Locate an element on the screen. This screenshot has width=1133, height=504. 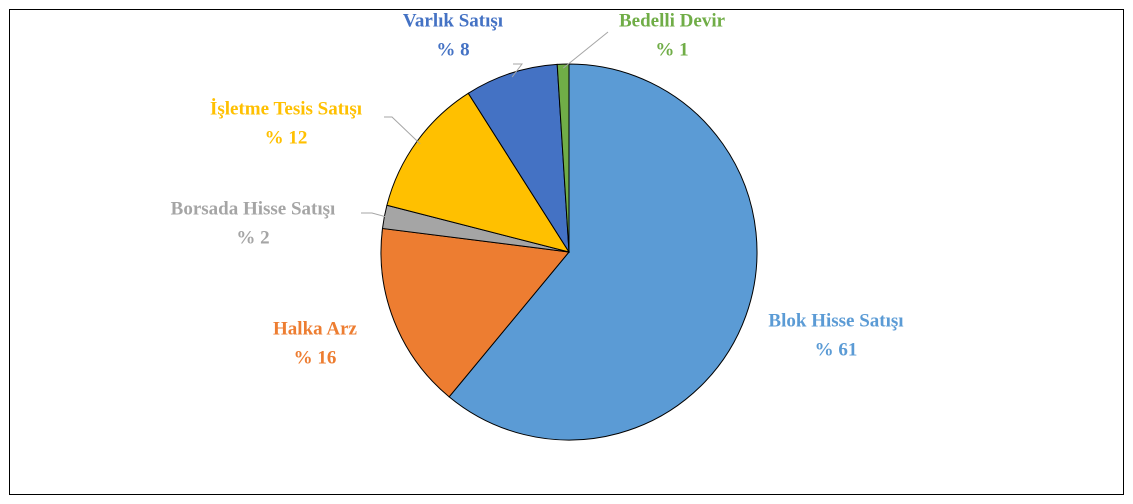
slice-label: Borsada Hisse Satışı is located at coordinates (253, 208).